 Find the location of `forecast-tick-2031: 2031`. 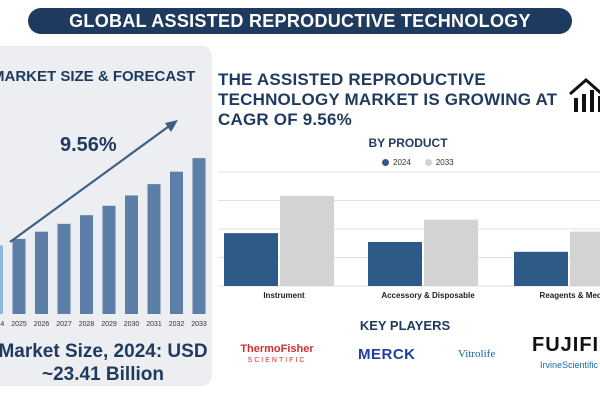

forecast-tick-2031: 2031 is located at coordinates (154, 324).